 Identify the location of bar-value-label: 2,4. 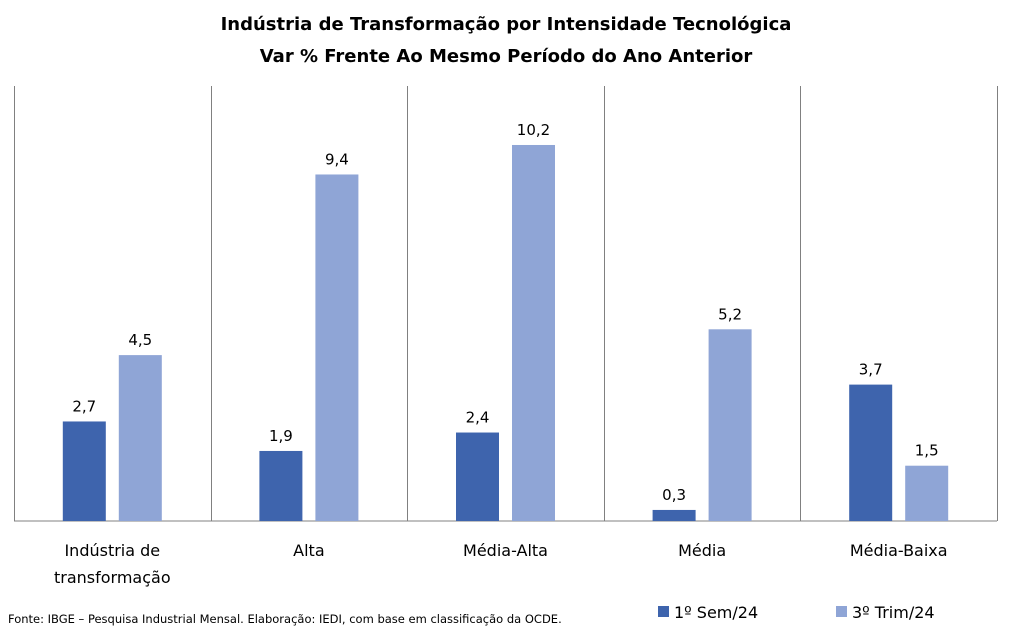
(478, 418).